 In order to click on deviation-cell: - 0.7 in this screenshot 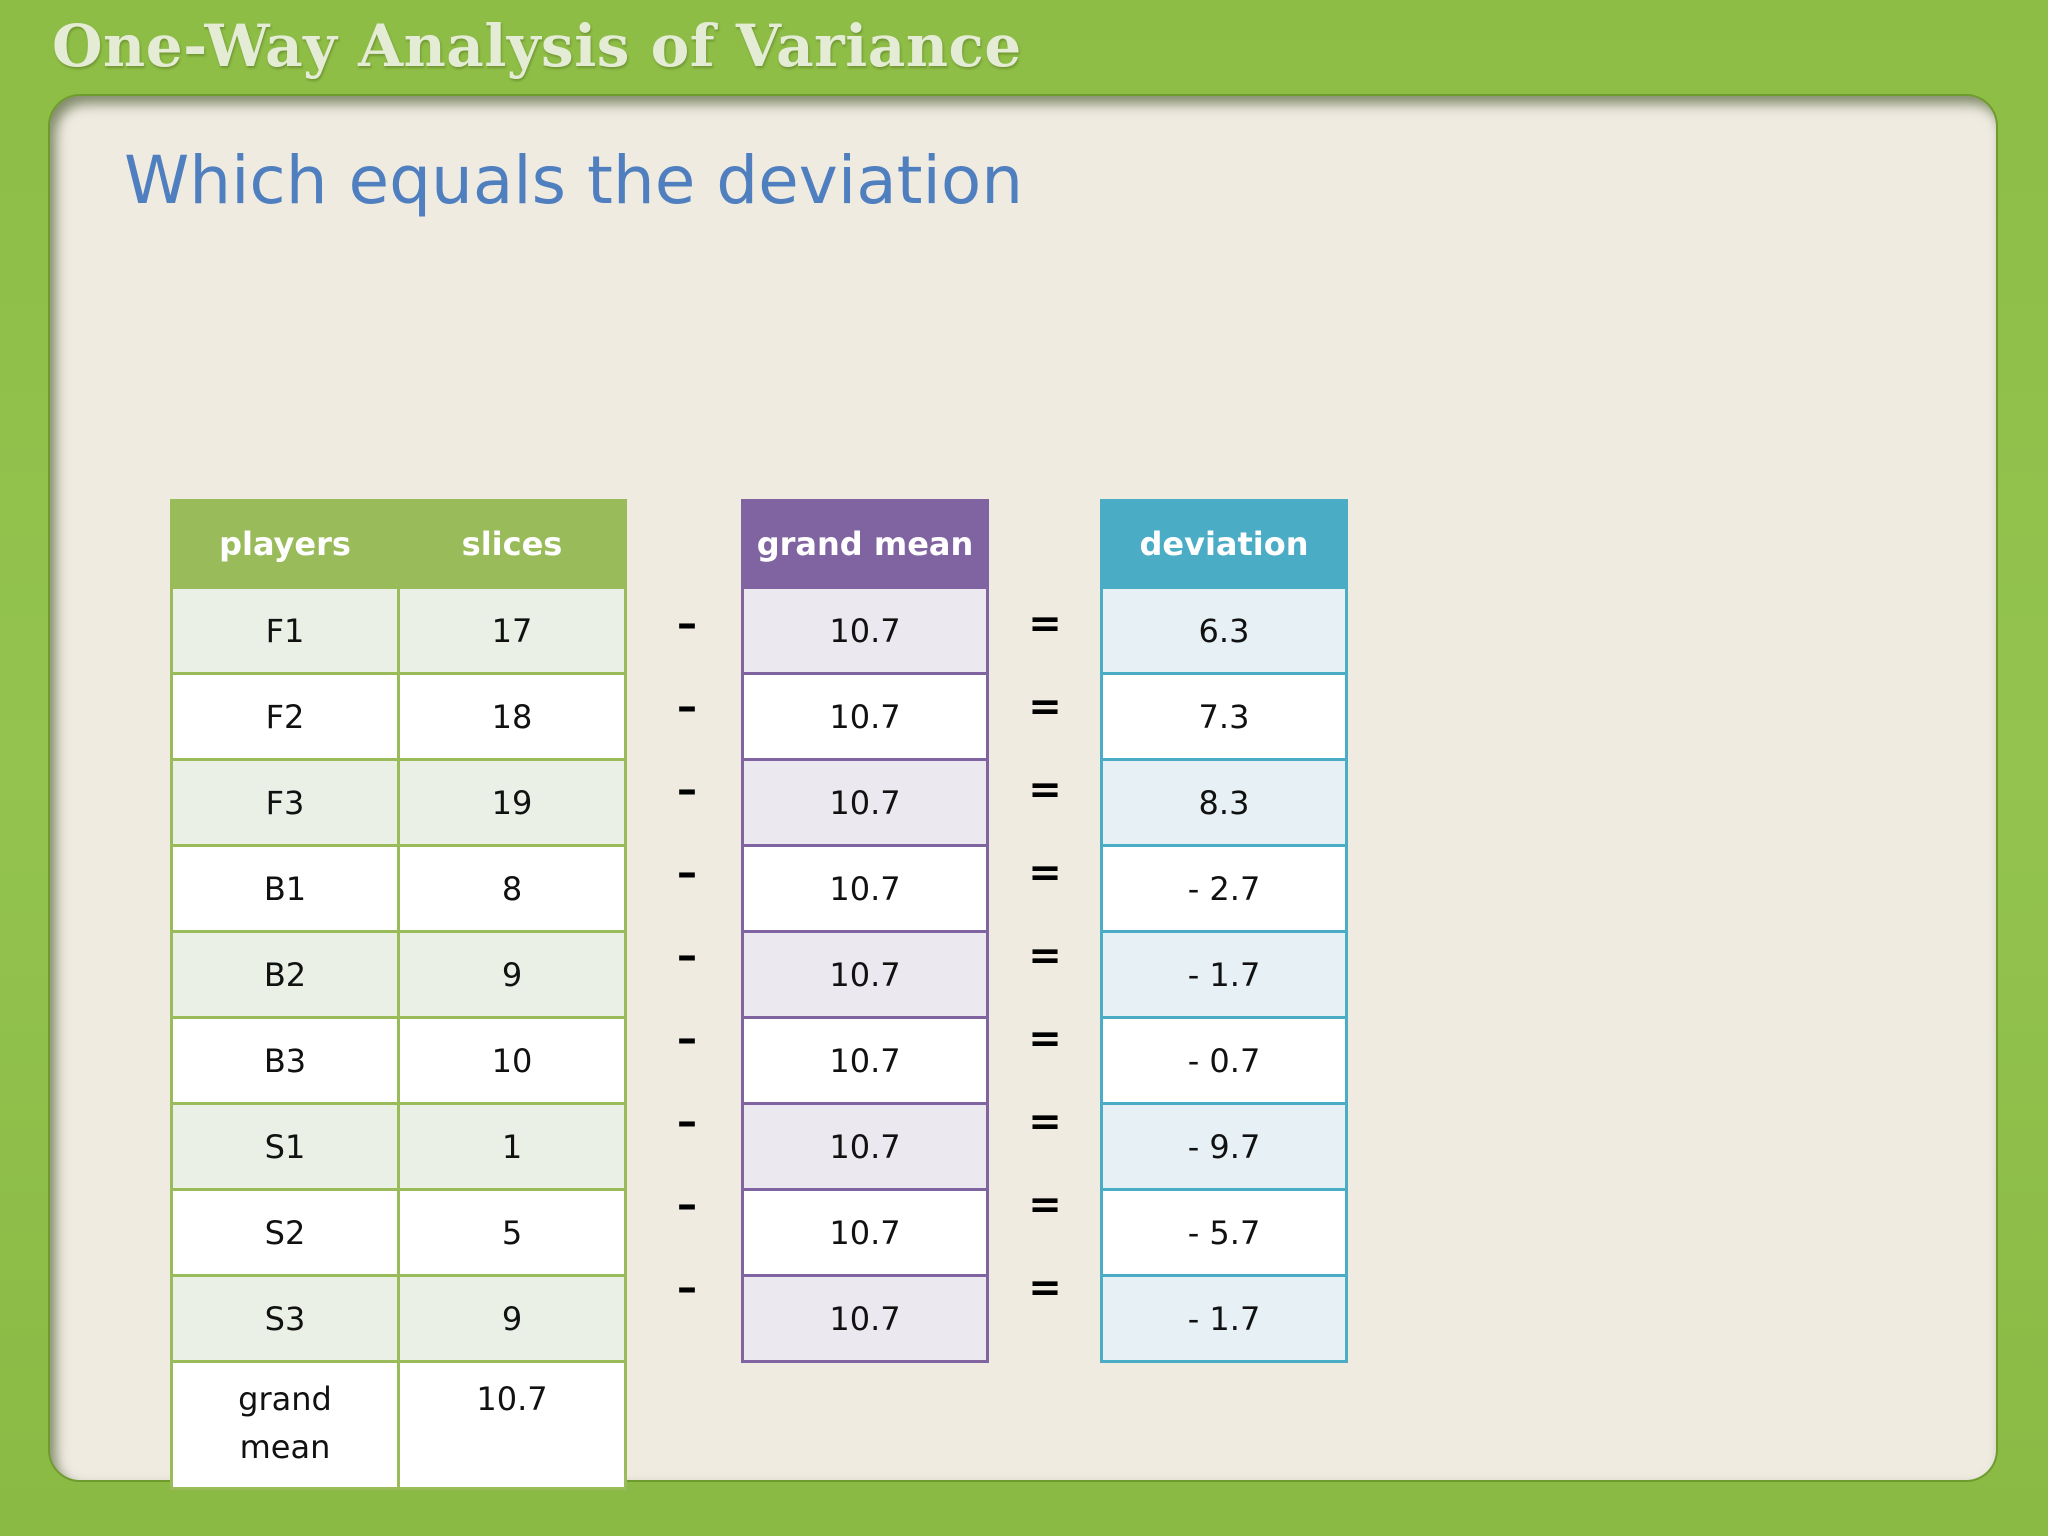, I will do `click(1224, 1060)`.